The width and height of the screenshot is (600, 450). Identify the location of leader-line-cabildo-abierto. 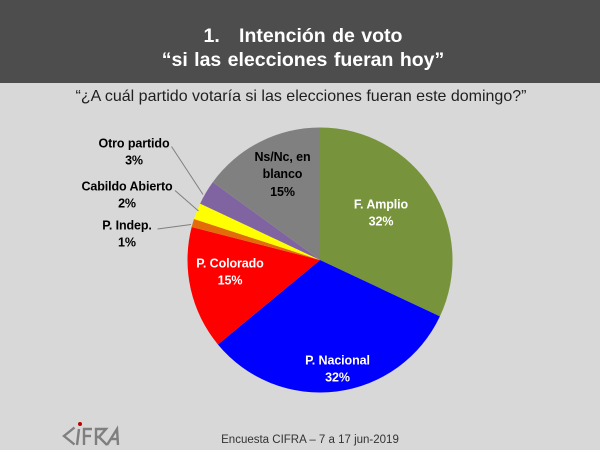
(186, 201).